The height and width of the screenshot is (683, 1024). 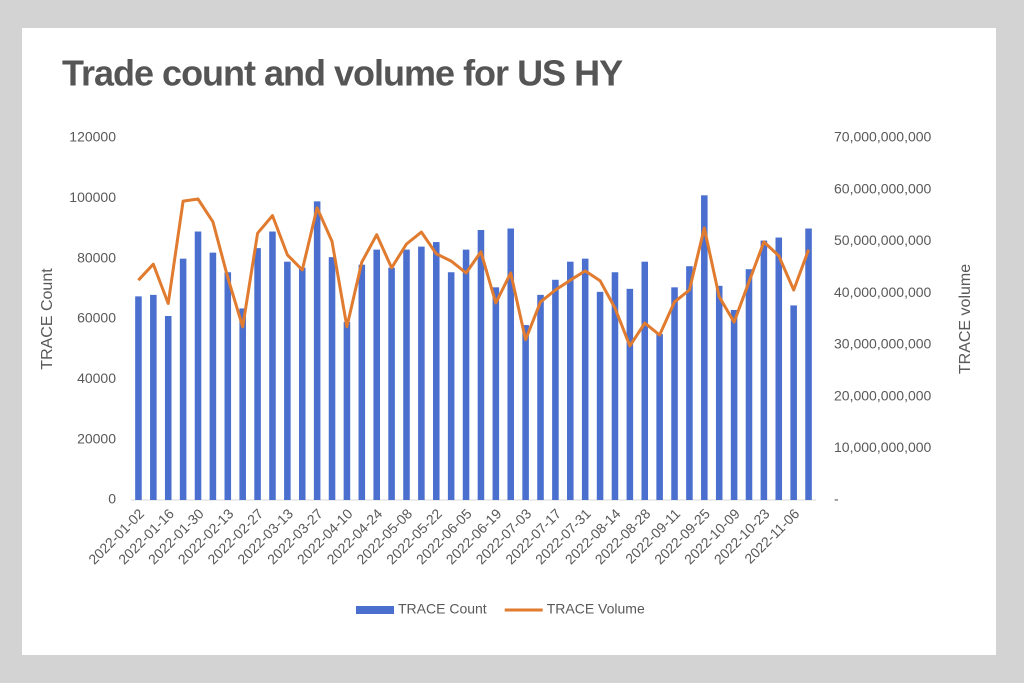 I want to click on y-tick-label: 20000, so click(x=96, y=438).